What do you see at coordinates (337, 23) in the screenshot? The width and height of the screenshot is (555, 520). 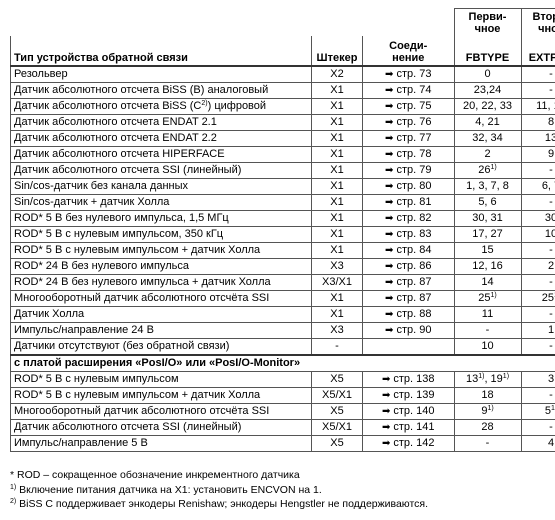 I see `header-cell` at bounding box center [337, 23].